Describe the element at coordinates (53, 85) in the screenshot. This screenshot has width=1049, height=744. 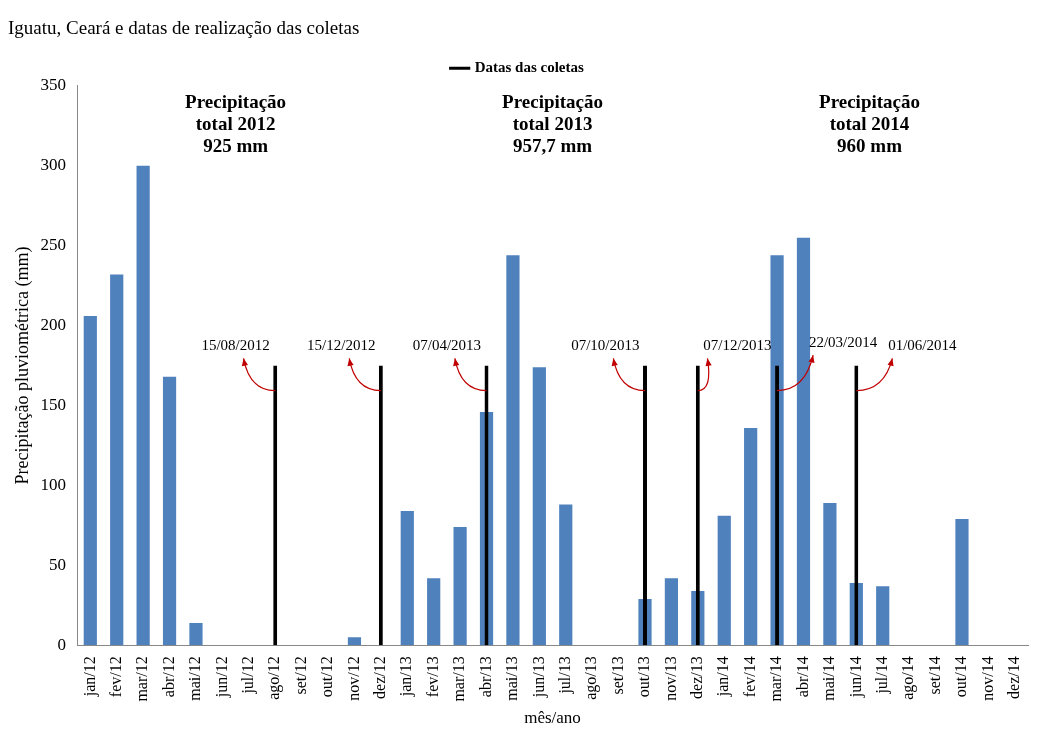
I see `y-tick-label: 350` at that location.